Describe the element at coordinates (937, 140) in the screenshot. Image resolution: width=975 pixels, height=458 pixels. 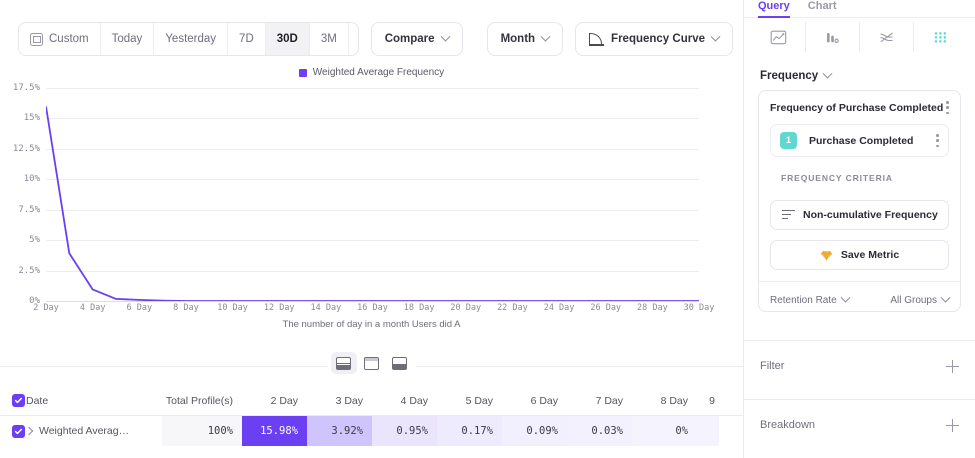
I see `step-more-options-icon` at that location.